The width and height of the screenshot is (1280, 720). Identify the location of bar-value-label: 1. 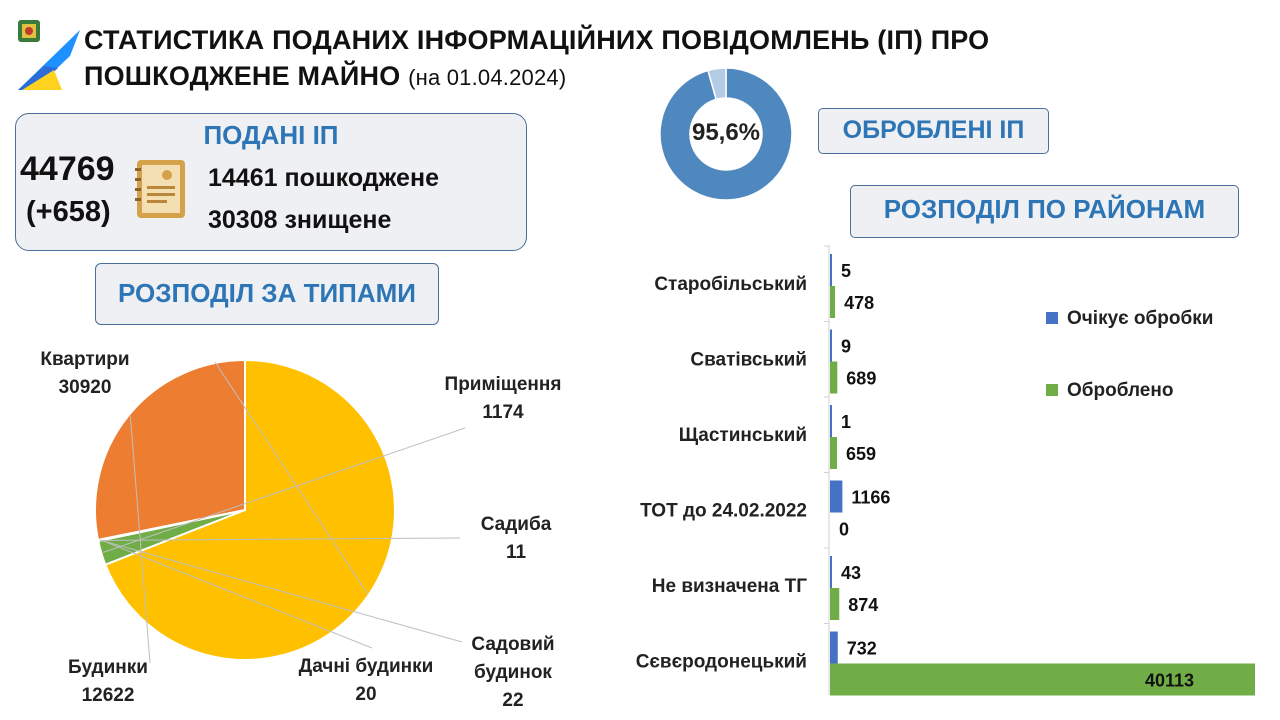
(846, 422).